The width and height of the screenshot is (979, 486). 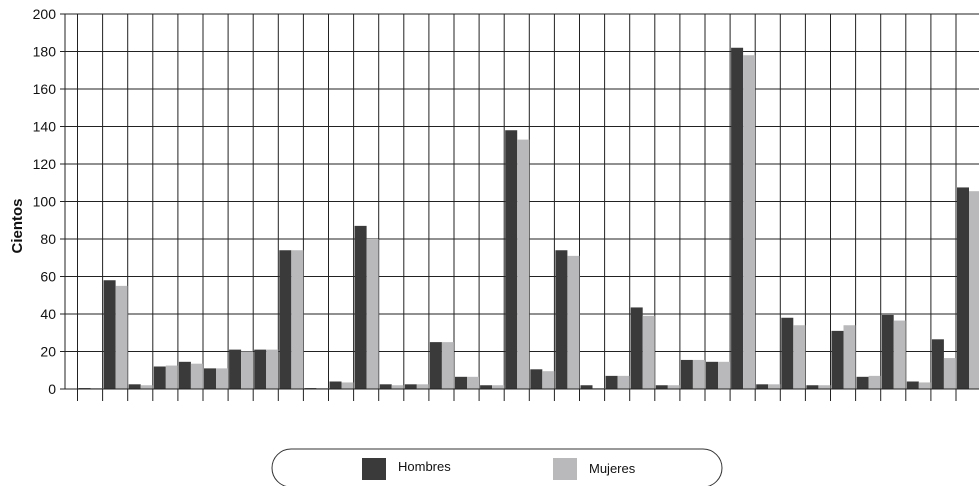 I want to click on y-tick-label: 100, so click(x=45, y=202).